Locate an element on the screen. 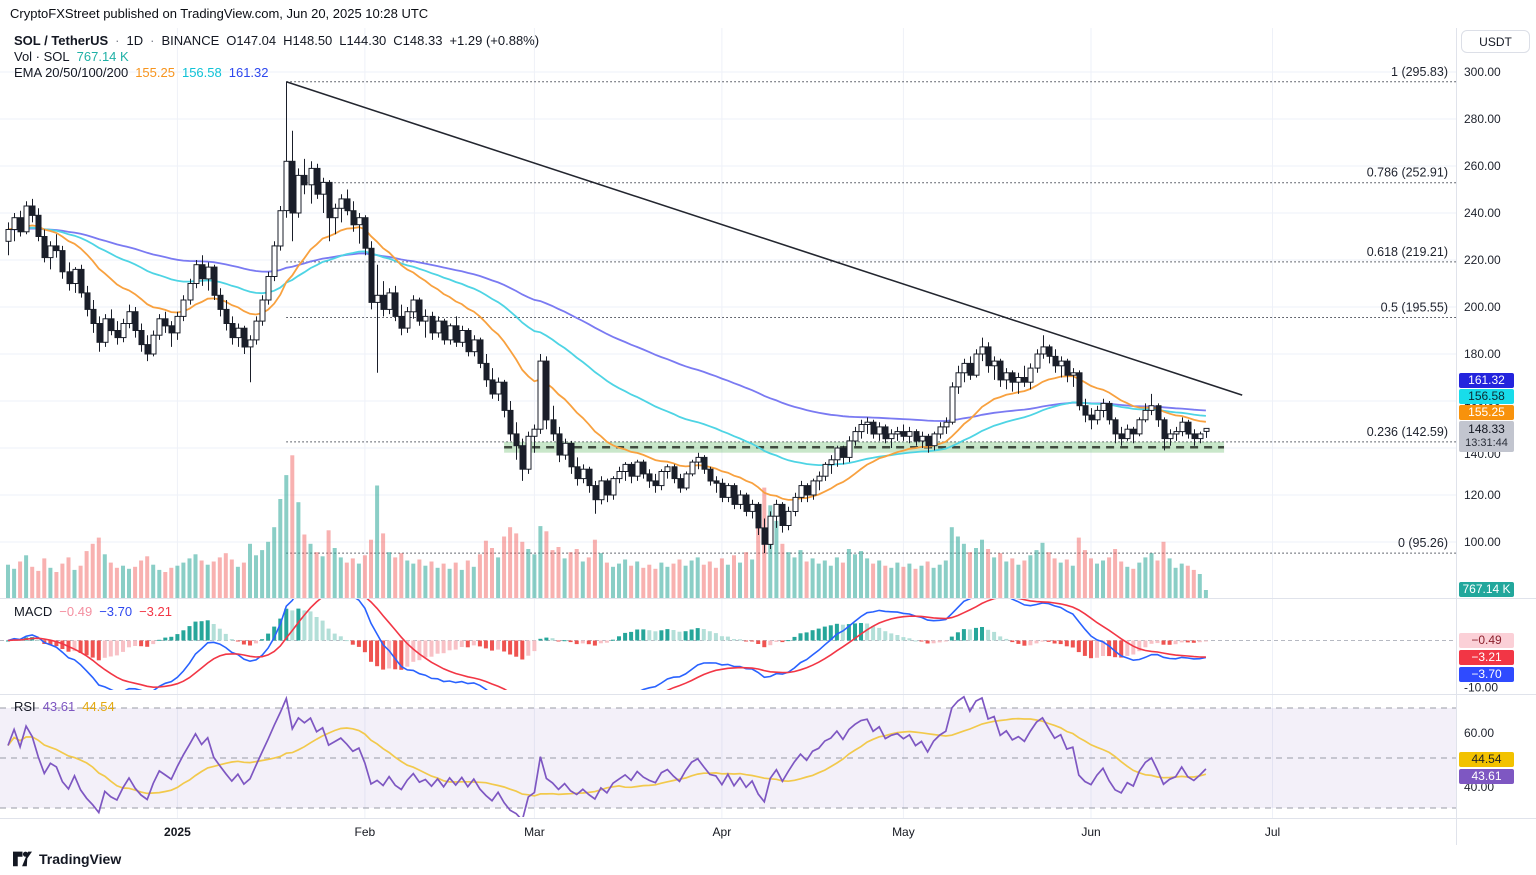 The image size is (1536, 875). month-label: May is located at coordinates (903, 832).